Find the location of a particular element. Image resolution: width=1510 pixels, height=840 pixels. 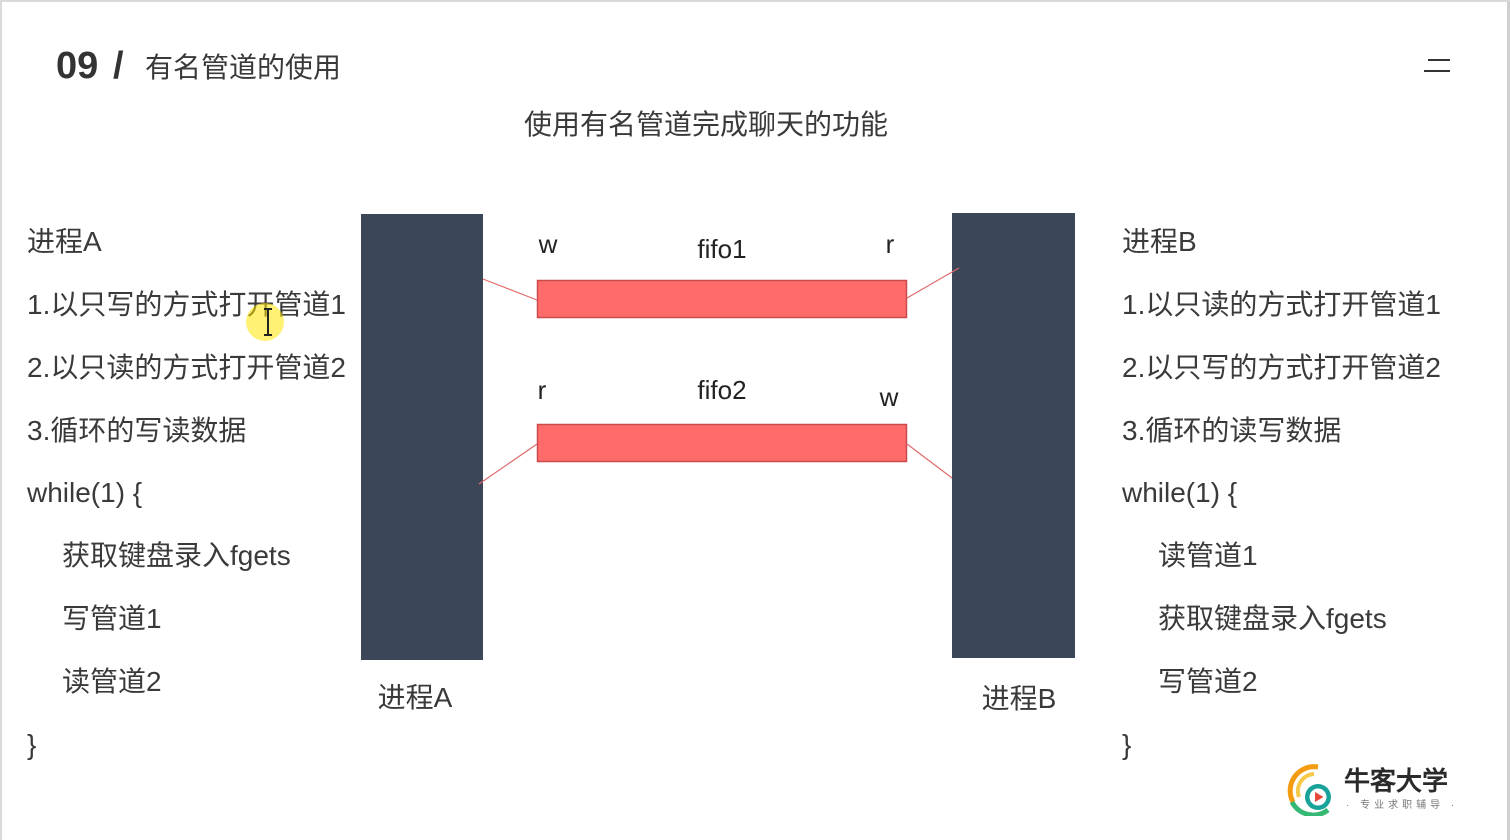

fifo2-pipe is located at coordinates (722, 443).